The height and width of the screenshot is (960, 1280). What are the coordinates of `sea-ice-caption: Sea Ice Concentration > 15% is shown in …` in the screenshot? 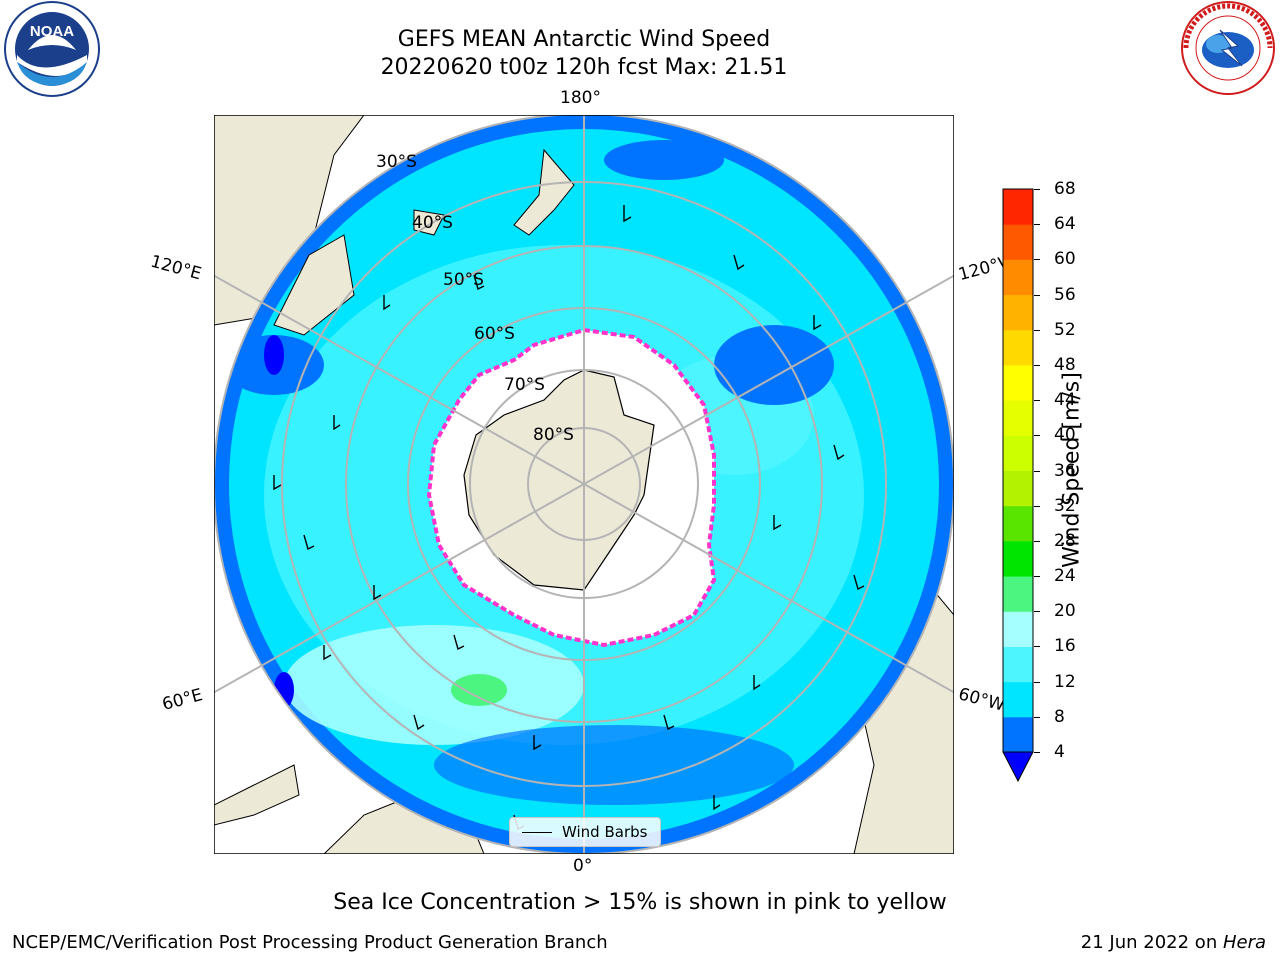 It's located at (640, 902).